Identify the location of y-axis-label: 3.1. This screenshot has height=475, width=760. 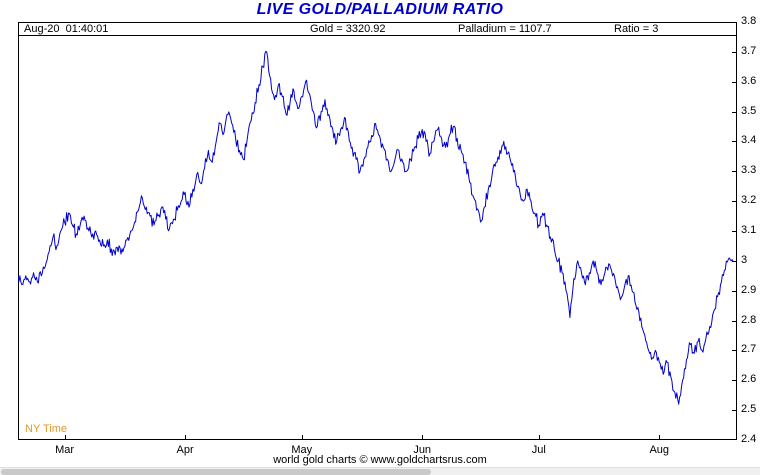
(749, 230).